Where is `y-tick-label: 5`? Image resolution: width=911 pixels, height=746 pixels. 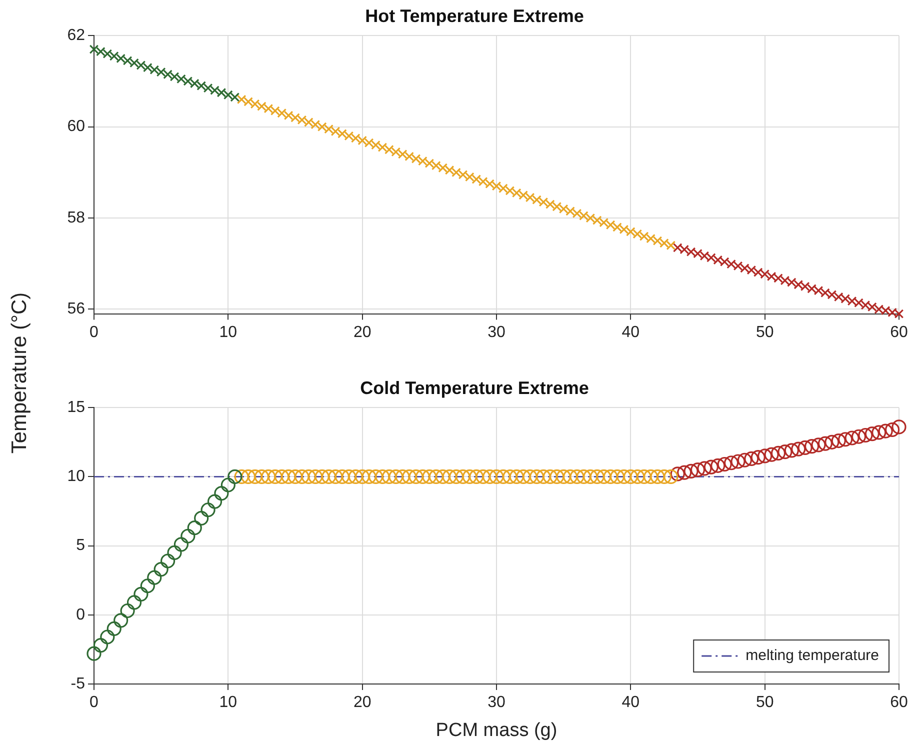 y-tick-label: 5 is located at coordinates (81, 545).